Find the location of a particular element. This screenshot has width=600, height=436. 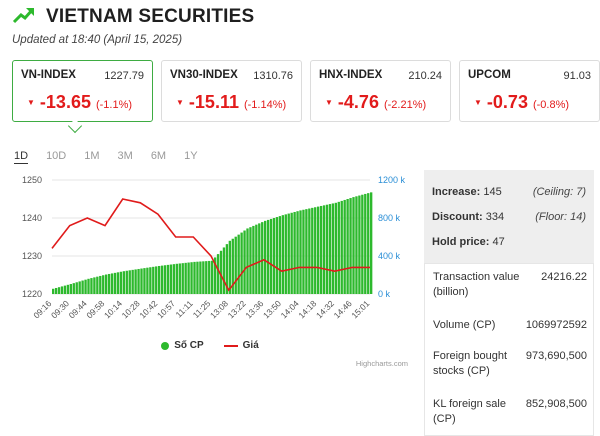

y-left-tick-label: 1250 is located at coordinates (32, 180).